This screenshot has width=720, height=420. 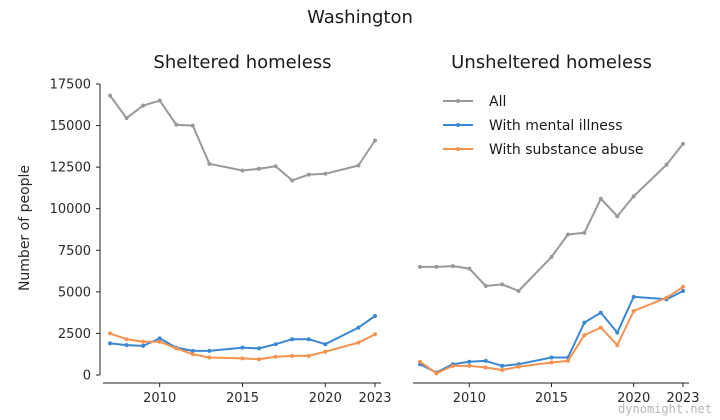 What do you see at coordinates (70, 85) in the screenshot?
I see `y-tick-label: 17500` at bounding box center [70, 85].